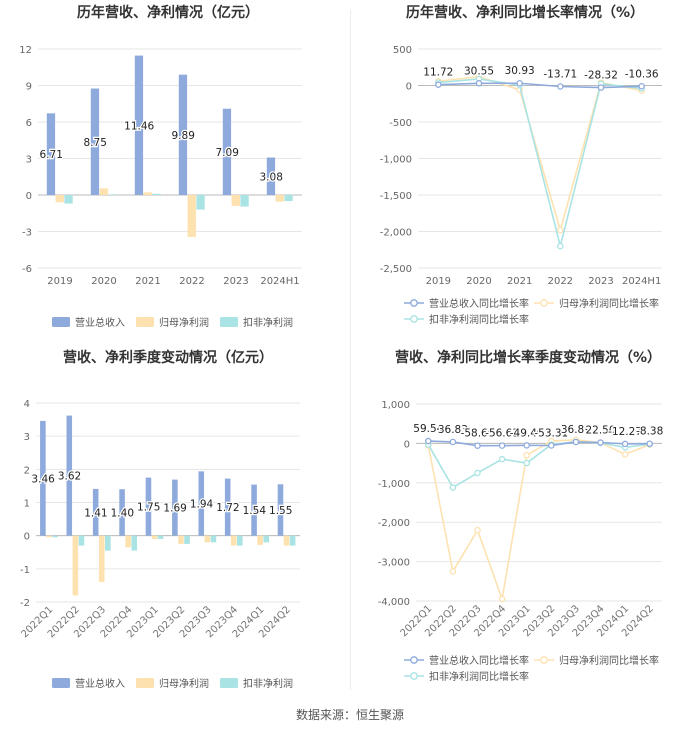 This screenshot has width=700, height=734. I want to click on y-tick-label: 3, so click(29, 160).